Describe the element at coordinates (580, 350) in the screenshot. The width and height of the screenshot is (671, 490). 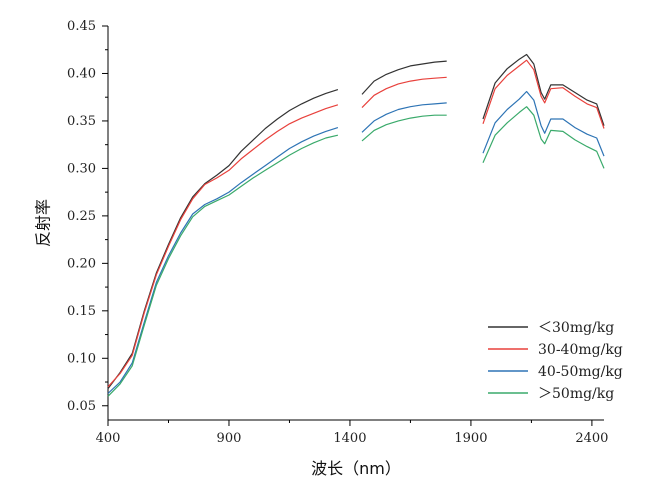
I see `legend-label-1: 30-40mg/kg` at that location.